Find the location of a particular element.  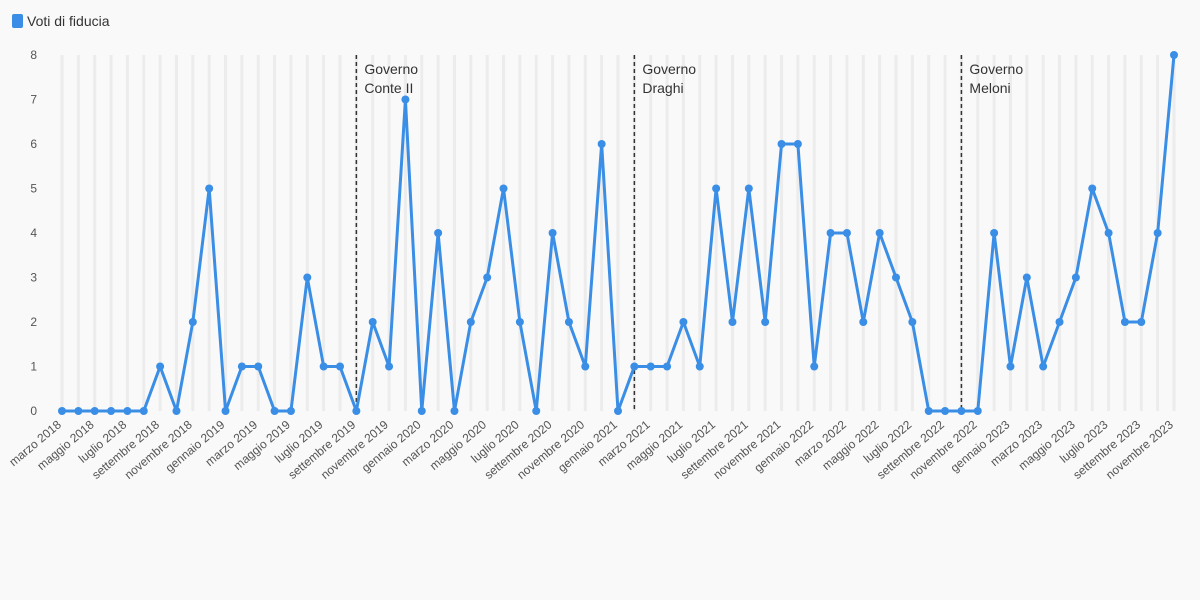

y-axis: 0 1 2 3 4 5 6 7 8 is located at coordinates (33, 233).